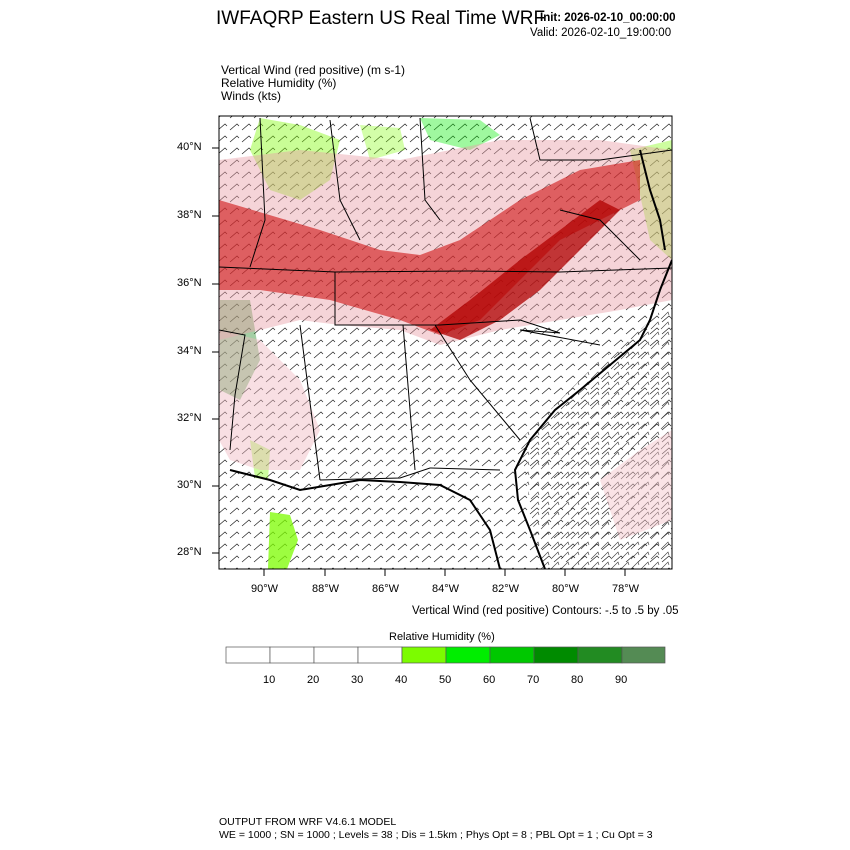 This screenshot has height=850, width=850. What do you see at coordinates (401, 680) in the screenshot?
I see `colorbar-label-40: 40` at bounding box center [401, 680].